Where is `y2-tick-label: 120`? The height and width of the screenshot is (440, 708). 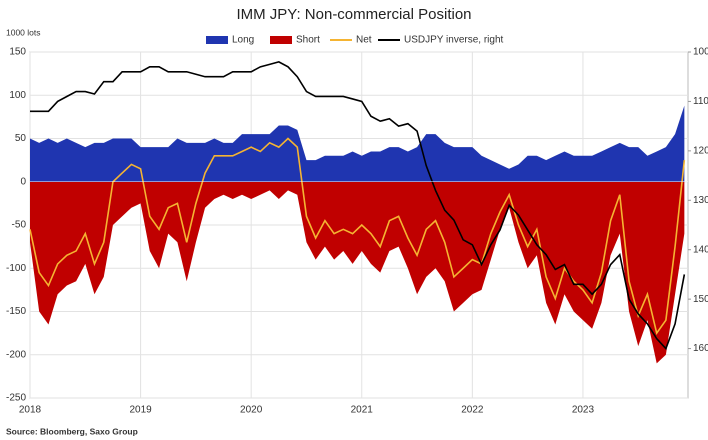
y2-tick-label: 120 is located at coordinates (700, 150).